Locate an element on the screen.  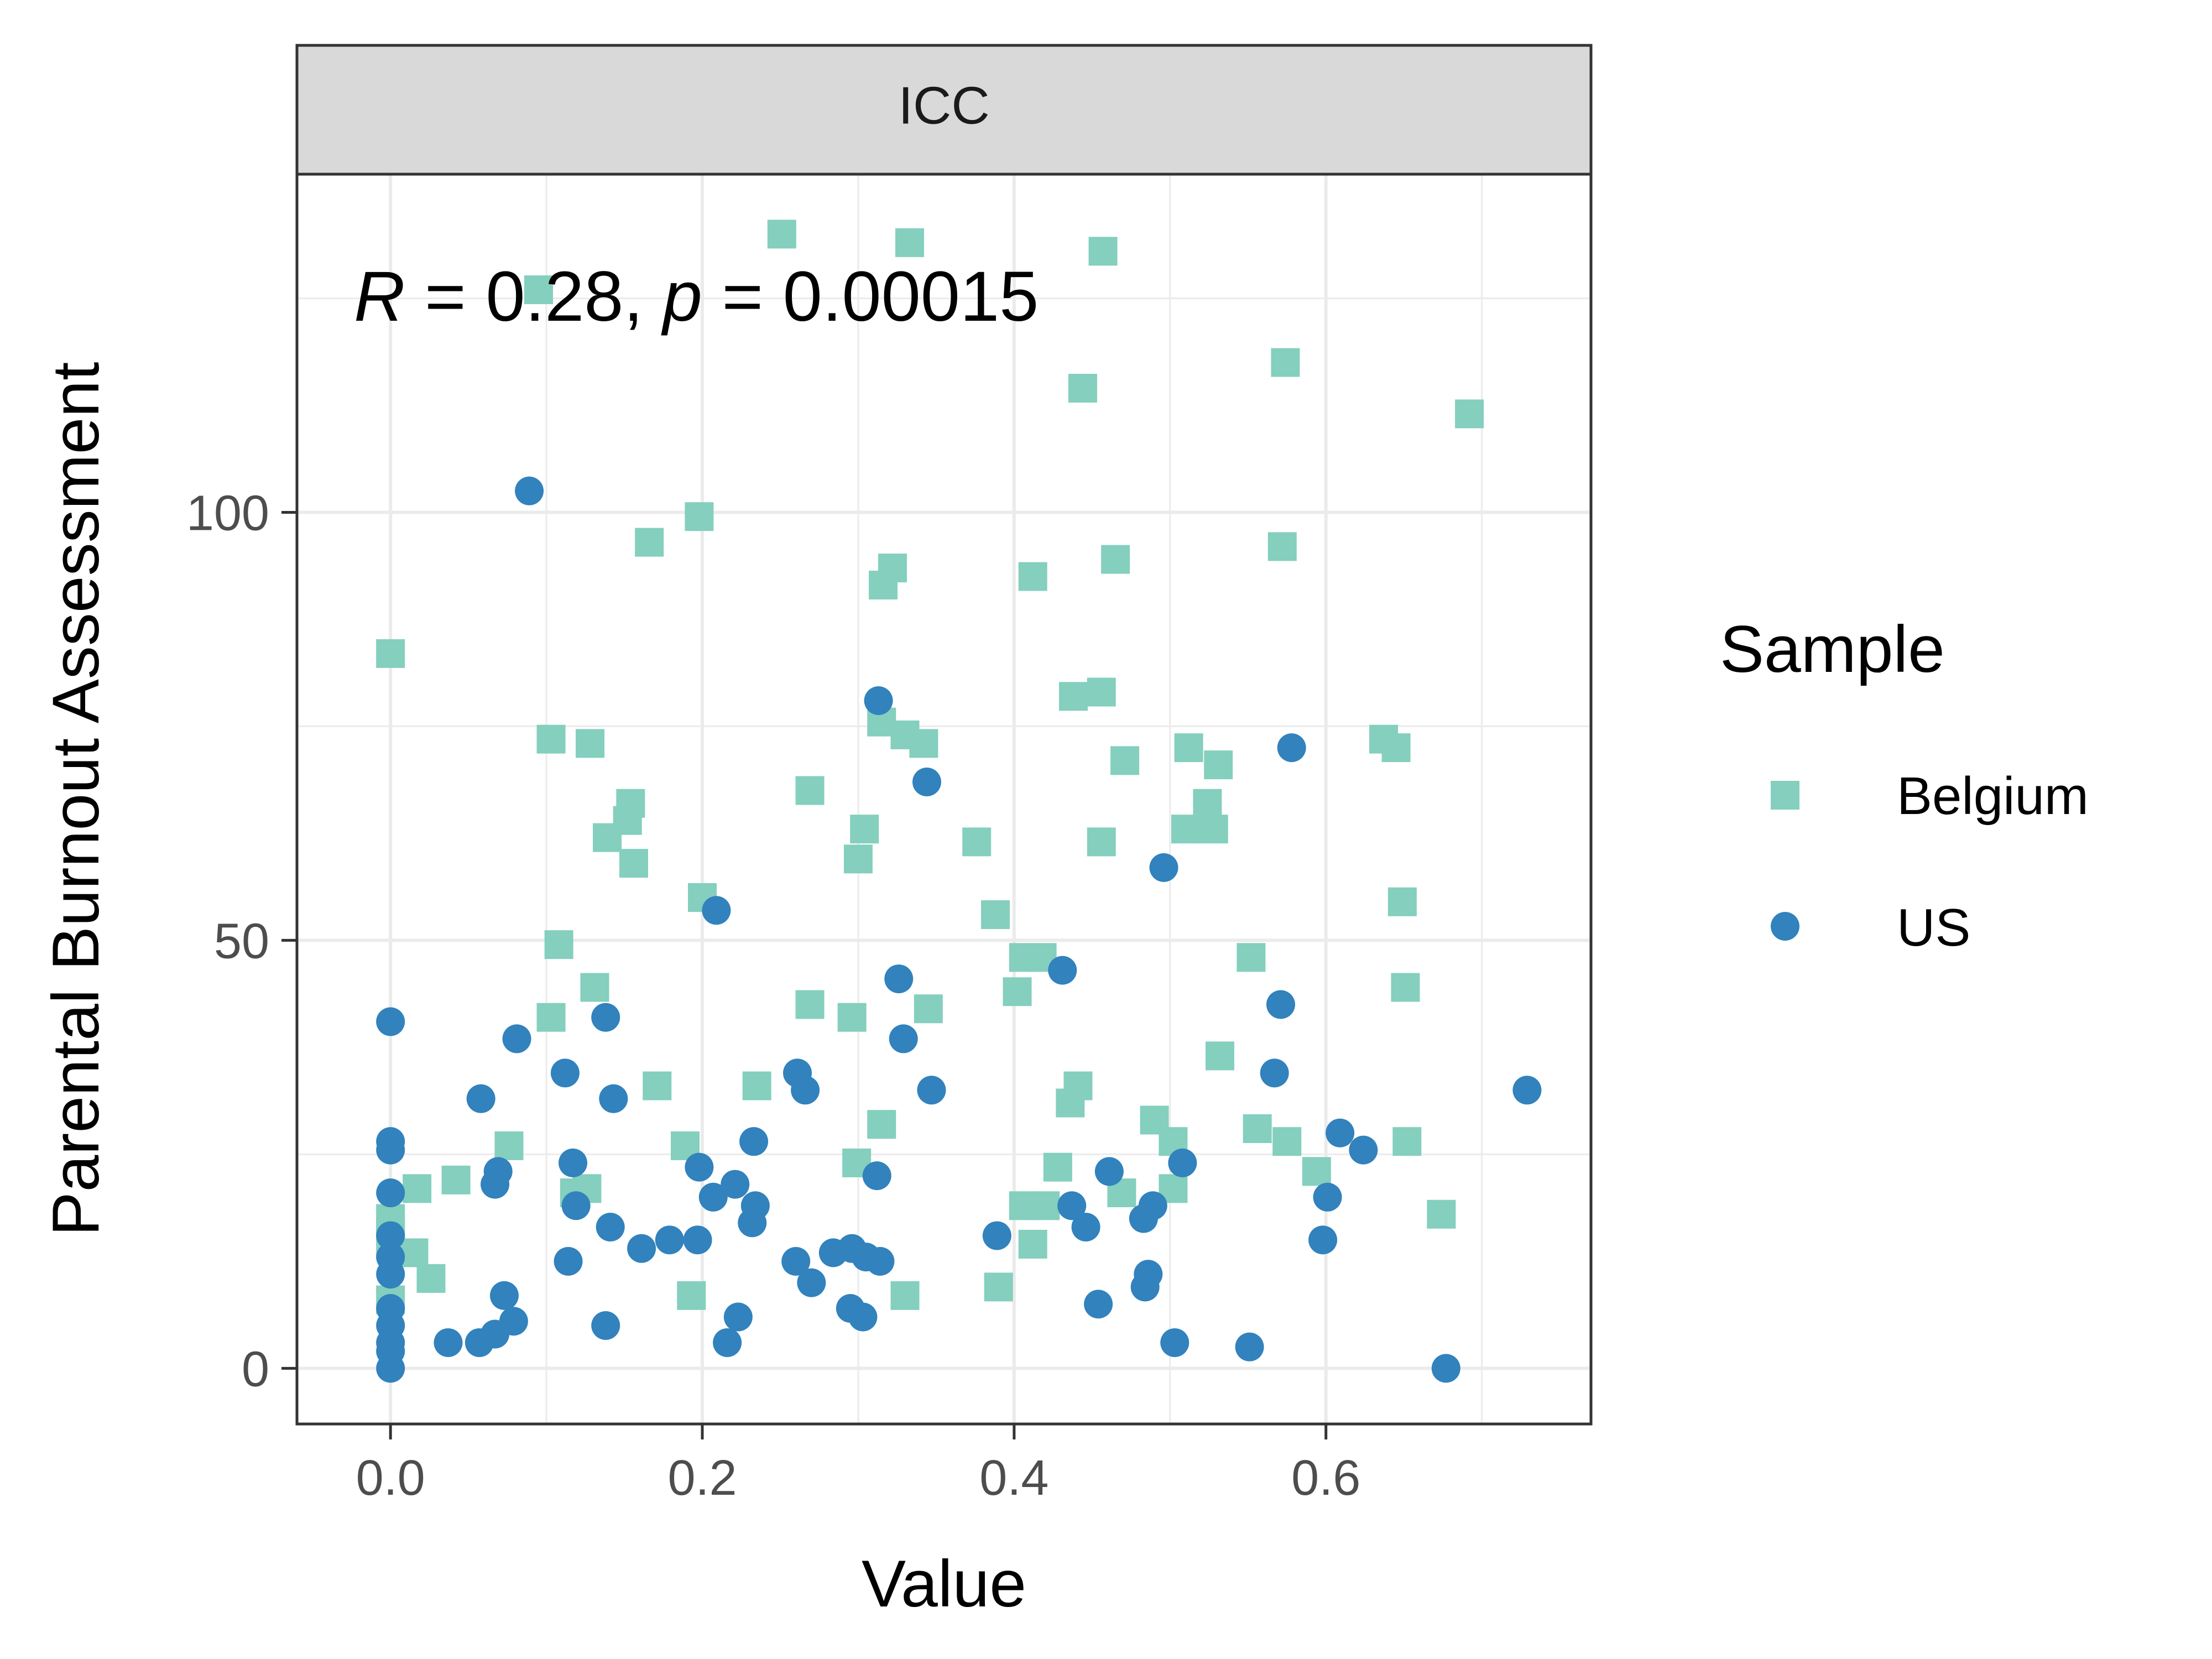
x-tick-label: 0.6 is located at coordinates (1326, 1479).